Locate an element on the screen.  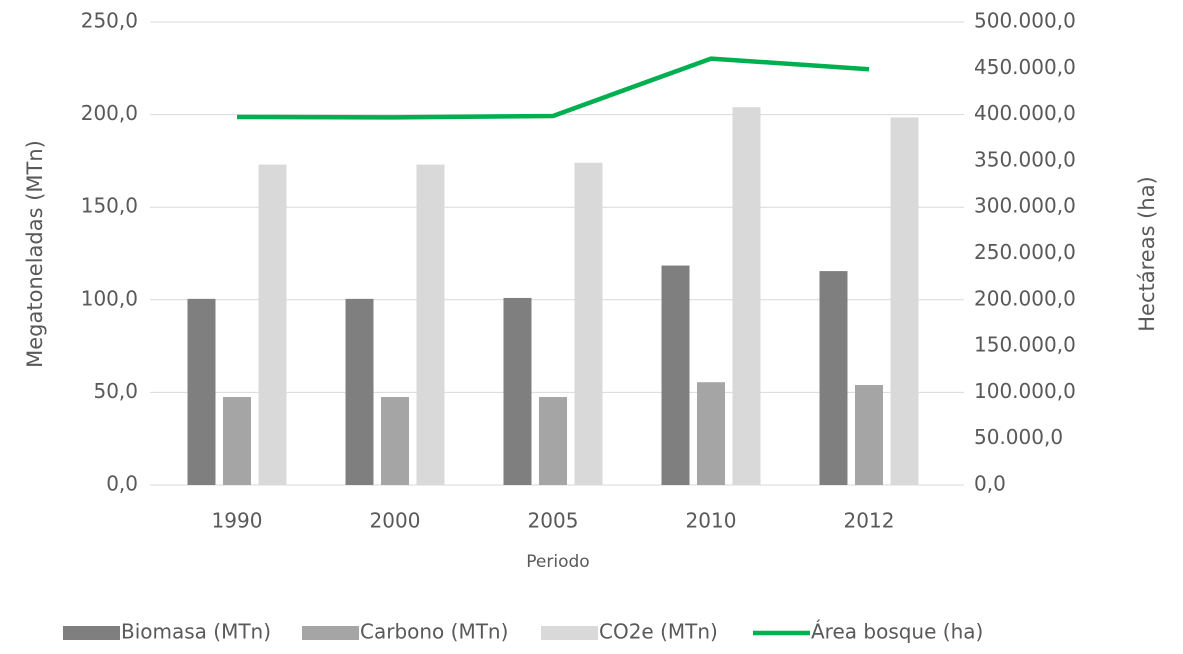
y-tick-label: 100,0 is located at coordinates (109, 298).